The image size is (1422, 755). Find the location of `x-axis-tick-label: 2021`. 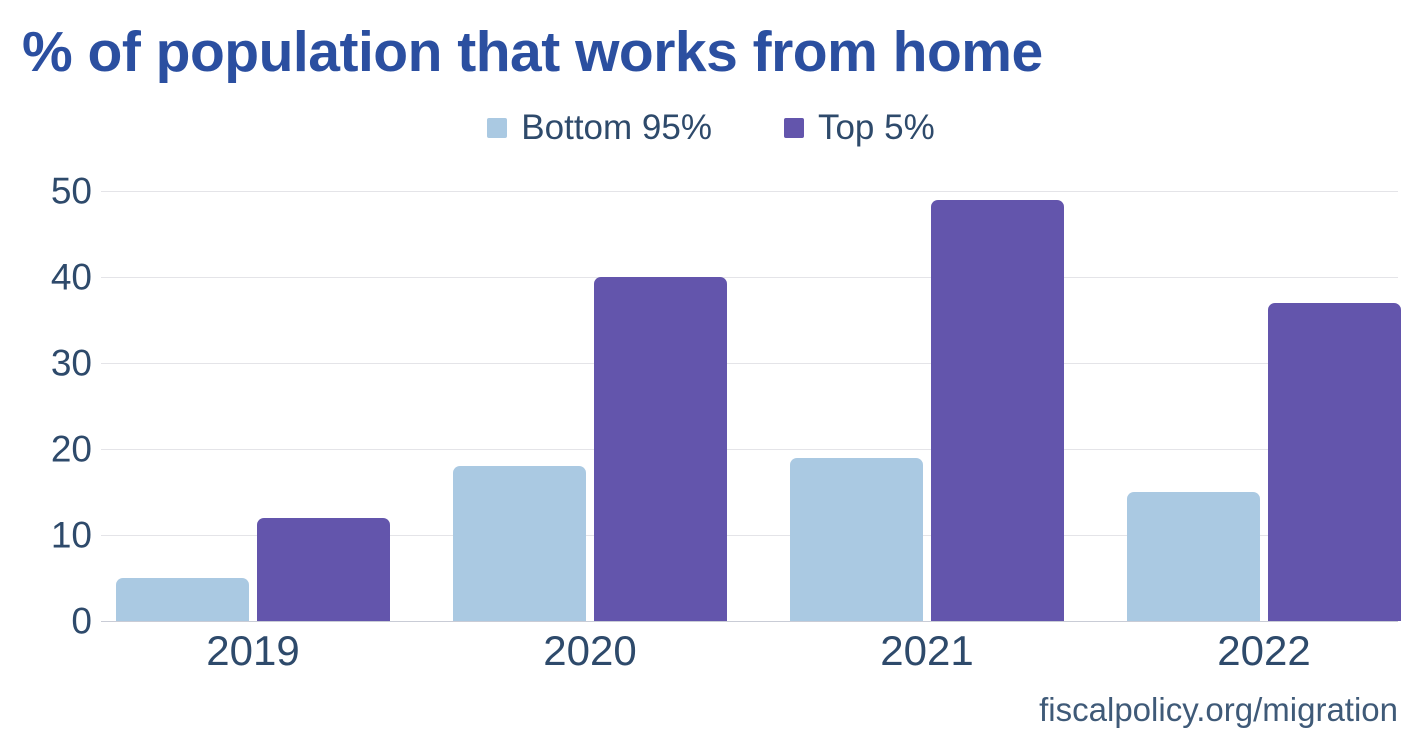

x-axis-tick-label: 2021 is located at coordinates (927, 650).